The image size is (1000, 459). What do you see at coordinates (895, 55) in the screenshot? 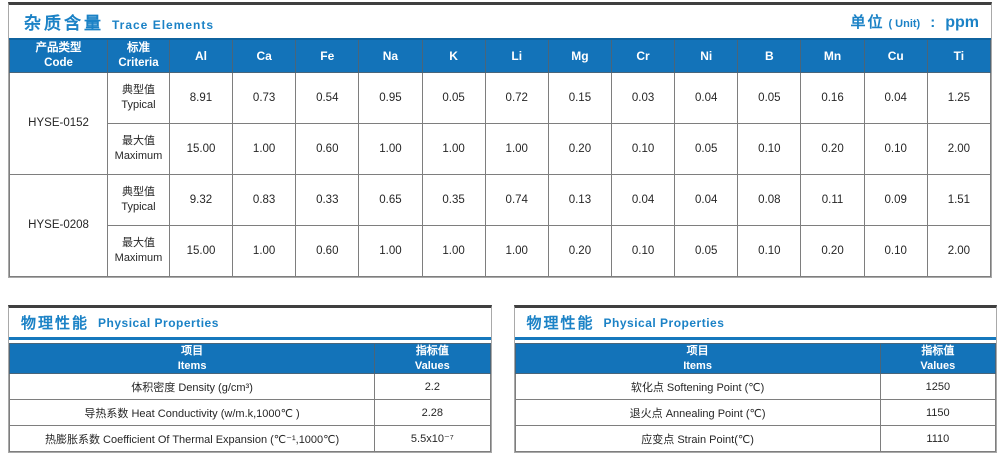
I see `column-header-element-cu: Cu` at bounding box center [895, 55].